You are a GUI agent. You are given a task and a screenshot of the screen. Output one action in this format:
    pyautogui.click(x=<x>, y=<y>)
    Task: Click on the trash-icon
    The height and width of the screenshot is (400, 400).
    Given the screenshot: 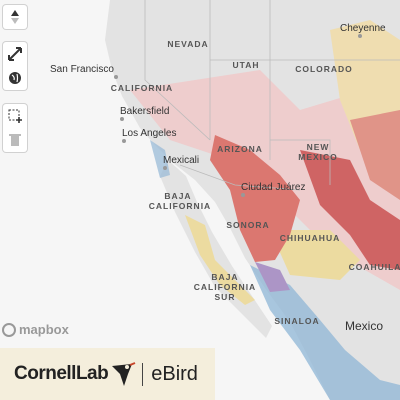 What is the action you would take?
    pyautogui.click(x=15, y=140)
    